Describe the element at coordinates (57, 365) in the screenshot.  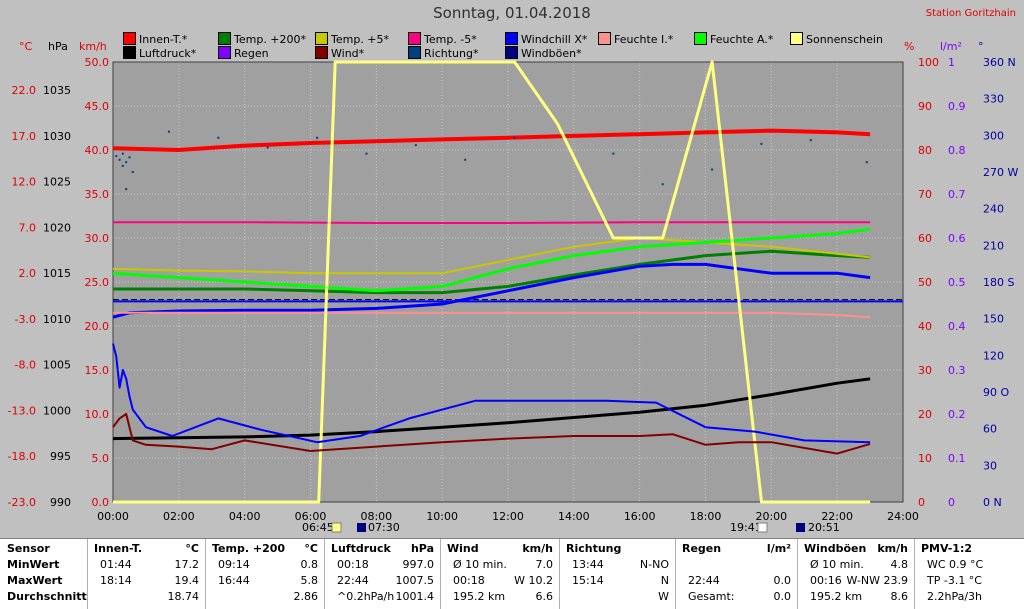
I see `axis-tick-label-hpa: 1005` at that location.